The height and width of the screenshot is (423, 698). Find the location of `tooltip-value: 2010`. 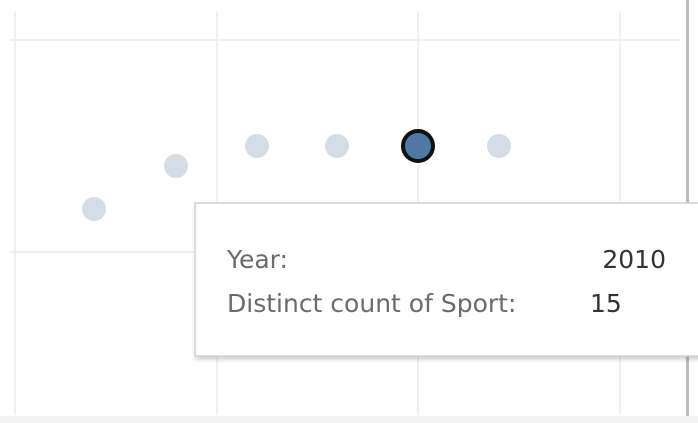

tooltip-value: 2010 is located at coordinates (634, 259).